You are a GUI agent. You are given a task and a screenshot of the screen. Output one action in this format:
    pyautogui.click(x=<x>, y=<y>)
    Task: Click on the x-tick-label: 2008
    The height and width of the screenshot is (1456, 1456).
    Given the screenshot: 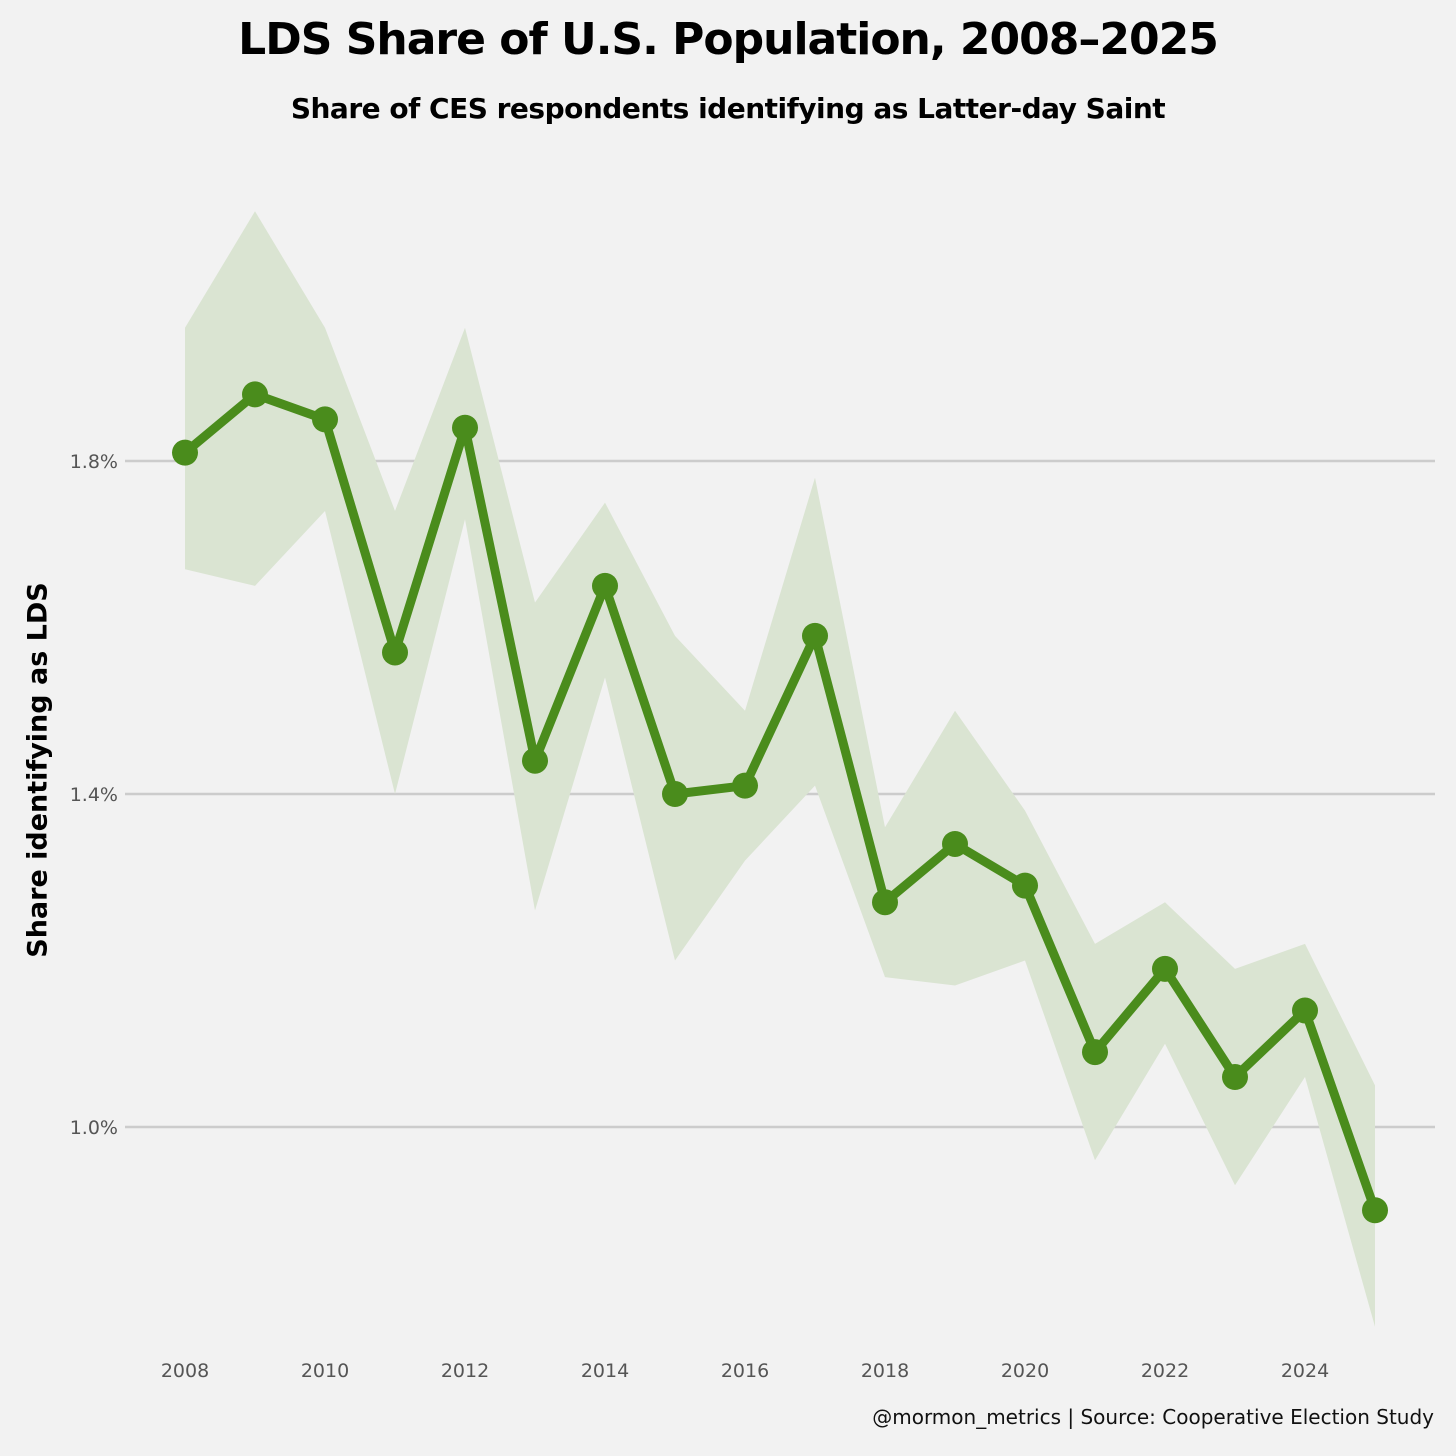 What is the action you would take?
    pyautogui.click(x=185, y=1371)
    